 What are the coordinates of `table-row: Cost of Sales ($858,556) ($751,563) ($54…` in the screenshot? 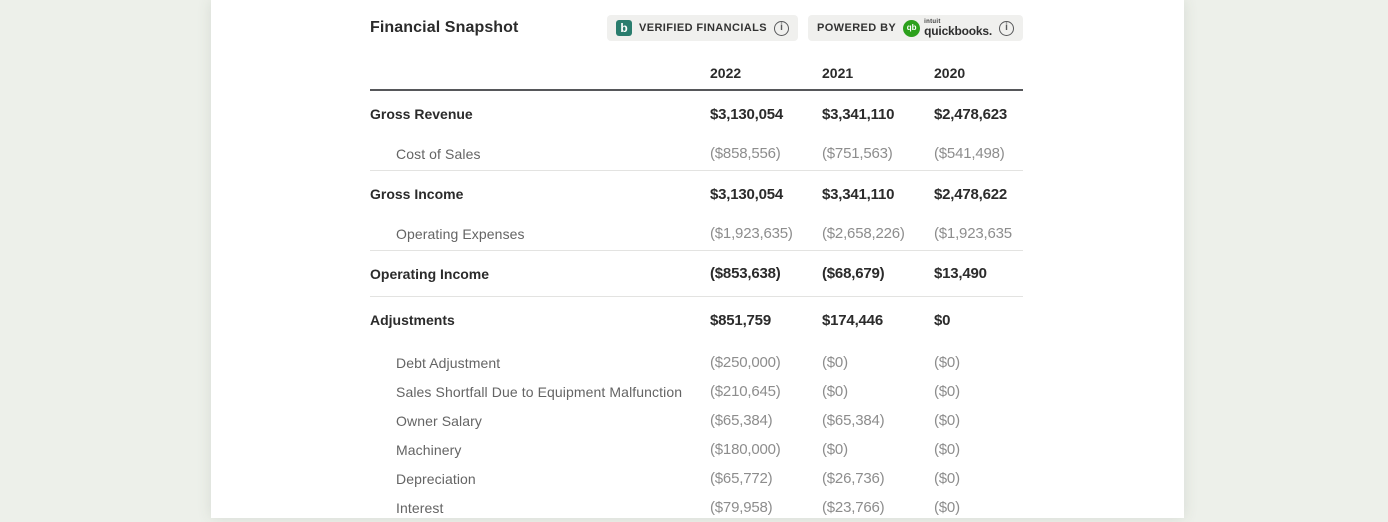 It's located at (696, 154).